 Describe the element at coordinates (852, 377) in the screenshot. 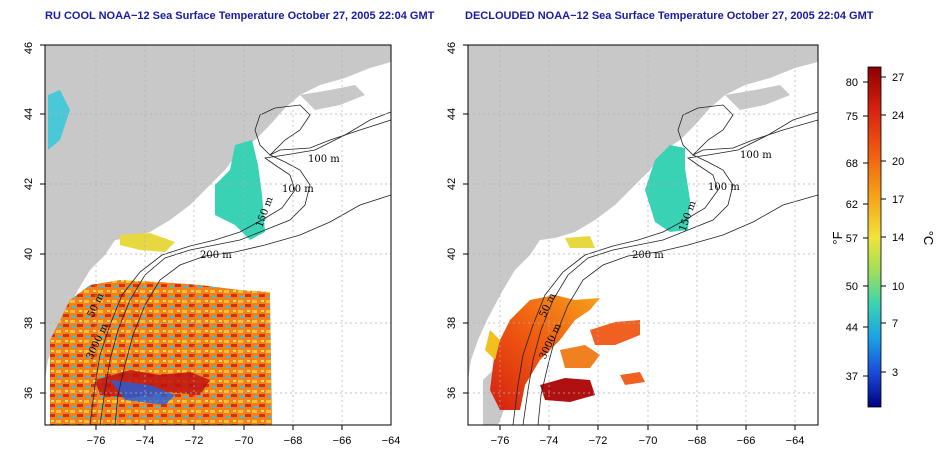

I see `fahrenheit-tick-label: 37` at that location.